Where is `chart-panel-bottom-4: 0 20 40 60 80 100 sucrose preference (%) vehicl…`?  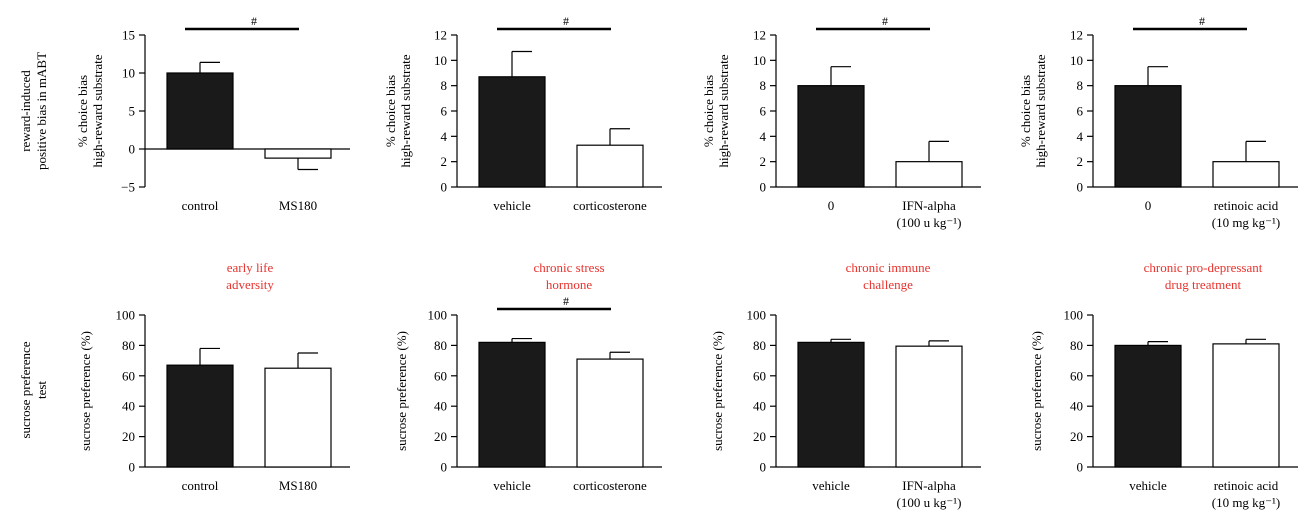 chart-panel-bottom-4: 0 20 40 60 80 100 sucrose preference (%) vehicl… is located at coordinates (1163, 409).